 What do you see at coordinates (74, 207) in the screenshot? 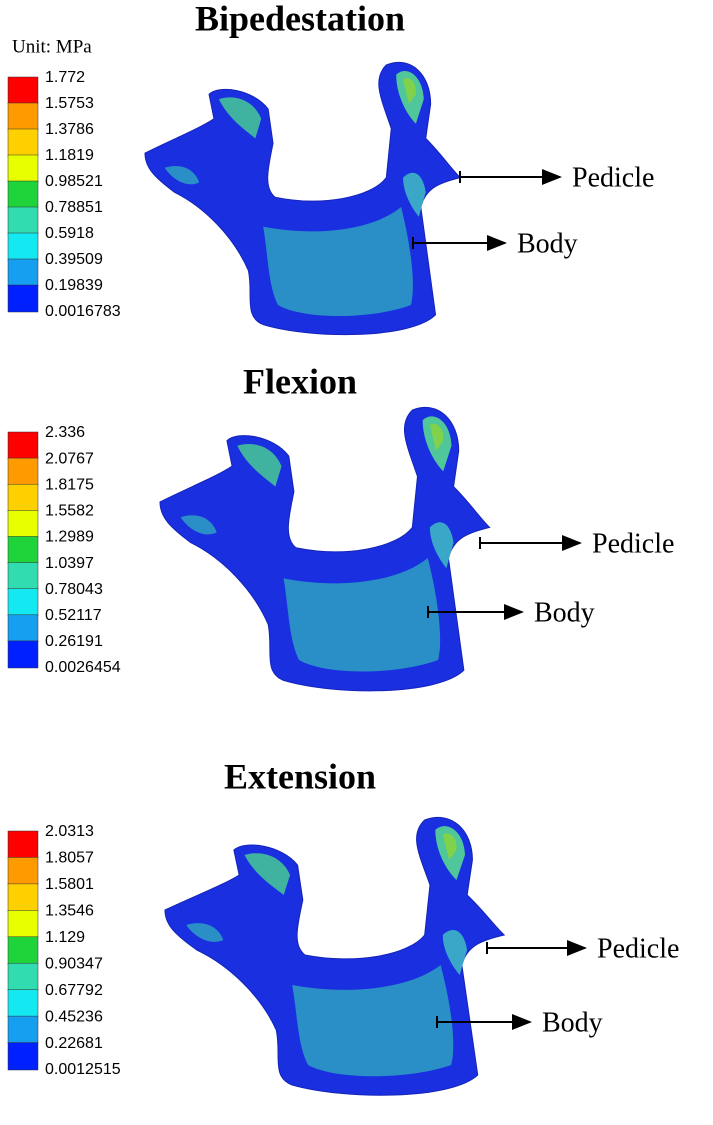
I see `legend-label: 0.78851` at bounding box center [74, 207].